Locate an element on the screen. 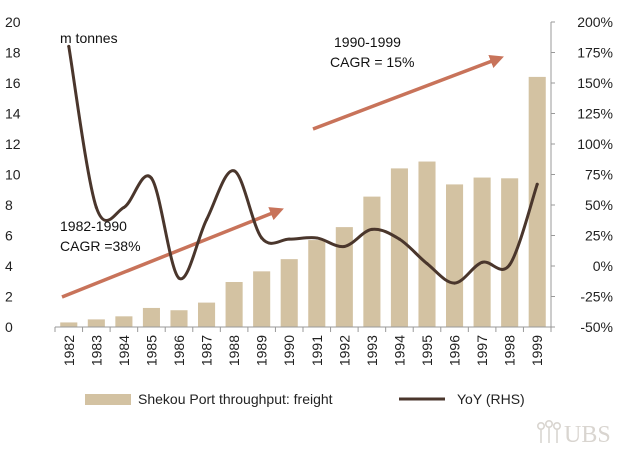  right-tick-label: -25% is located at coordinates (596, 297).